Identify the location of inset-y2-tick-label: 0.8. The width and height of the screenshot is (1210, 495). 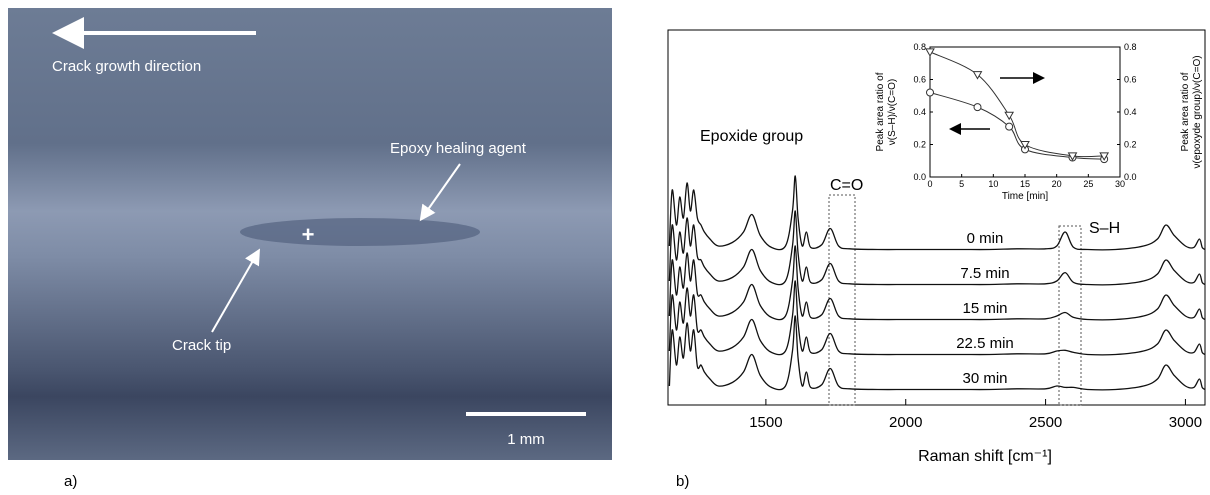
(1130, 47).